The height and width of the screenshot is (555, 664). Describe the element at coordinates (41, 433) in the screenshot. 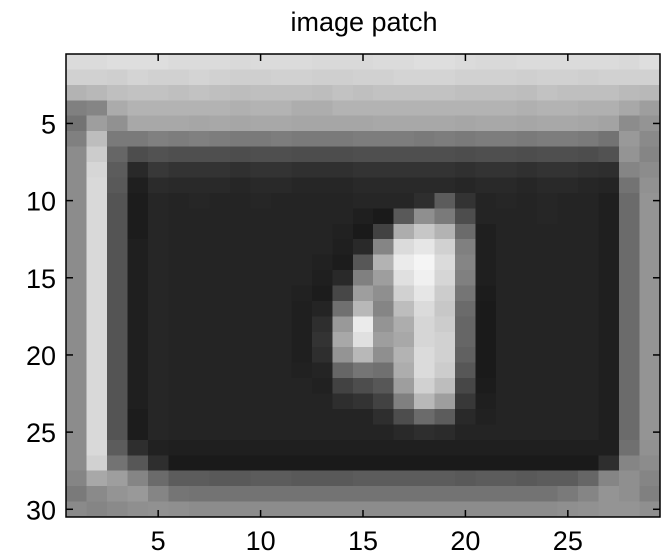

I see `y-tick-label: 25` at that location.